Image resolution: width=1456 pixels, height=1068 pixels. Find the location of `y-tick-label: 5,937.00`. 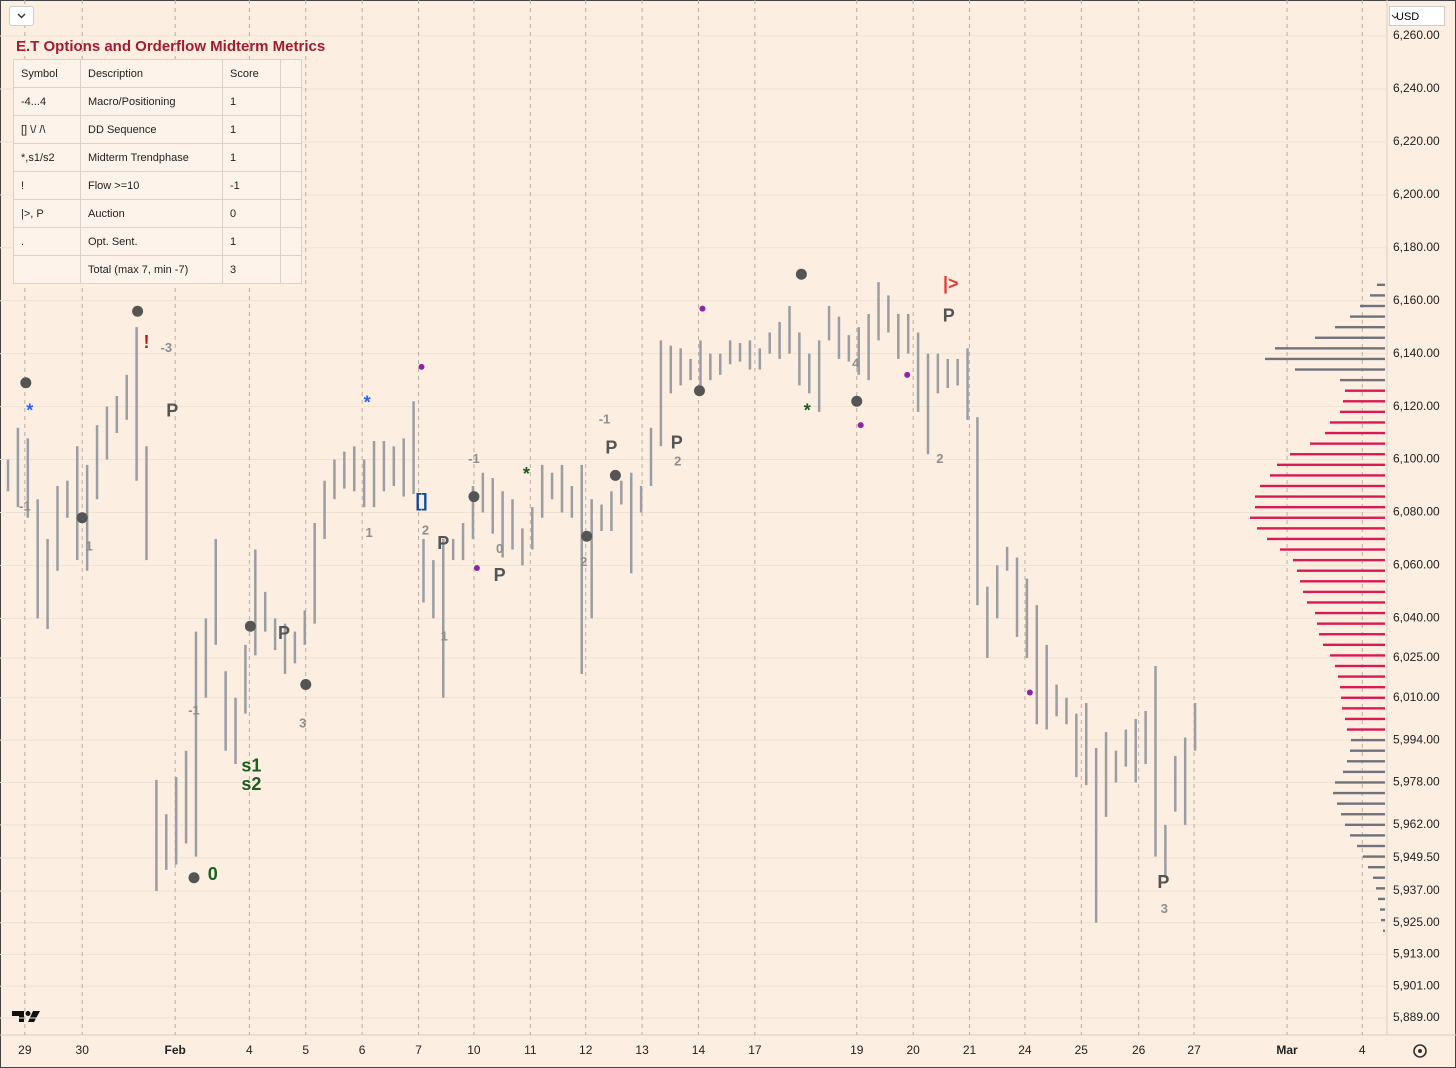

y-tick-label: 5,937.00 is located at coordinates (1416, 890).